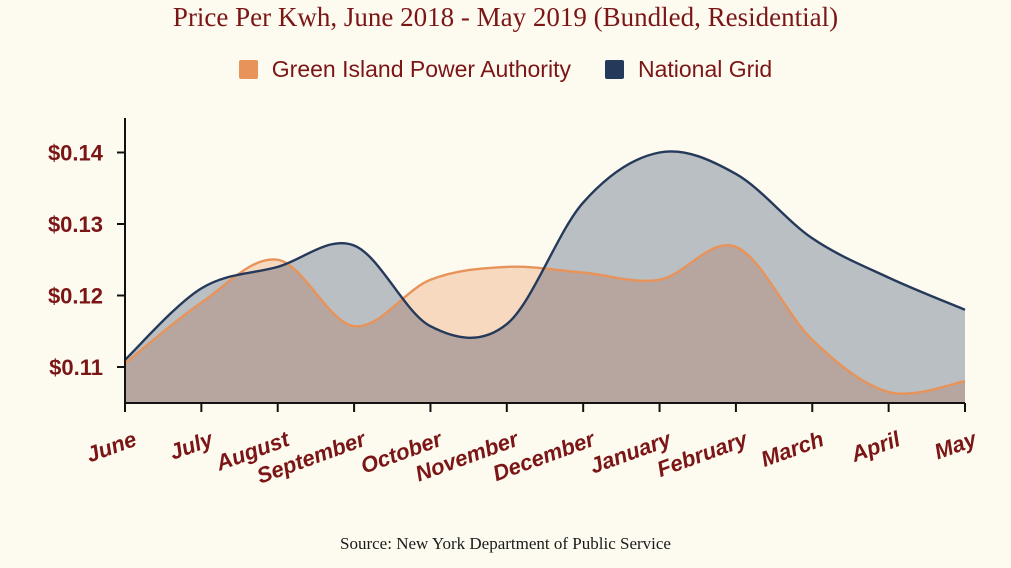 The height and width of the screenshot is (568, 1011). What do you see at coordinates (75, 224) in the screenshot?
I see `y-tick-label: $0.13` at bounding box center [75, 224].